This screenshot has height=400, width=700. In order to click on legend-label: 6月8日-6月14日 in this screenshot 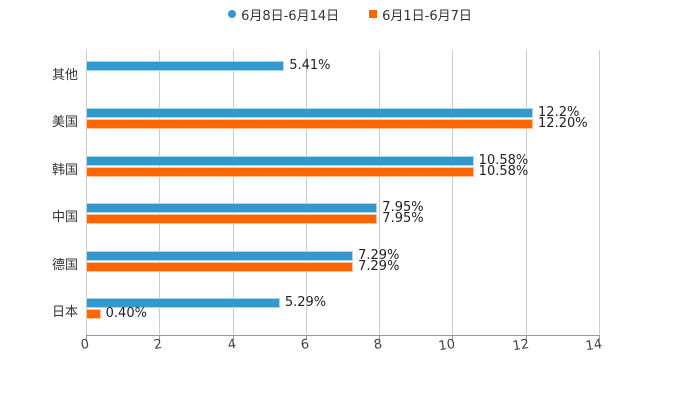, I will do `click(290, 16)`.